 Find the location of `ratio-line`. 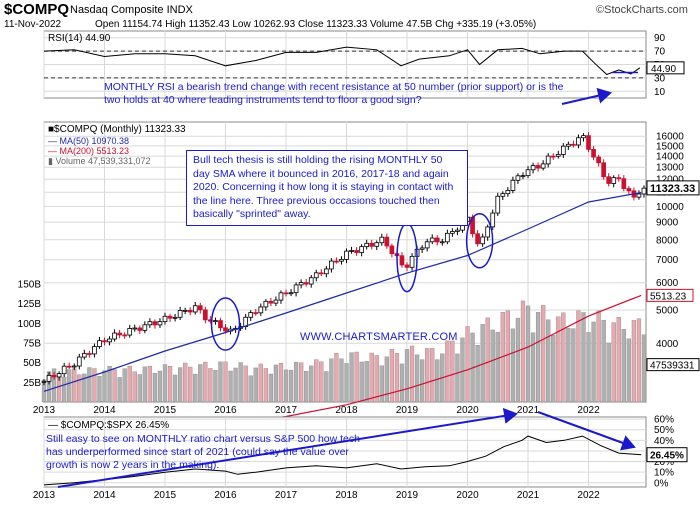

ratio-line is located at coordinates (342, 460).